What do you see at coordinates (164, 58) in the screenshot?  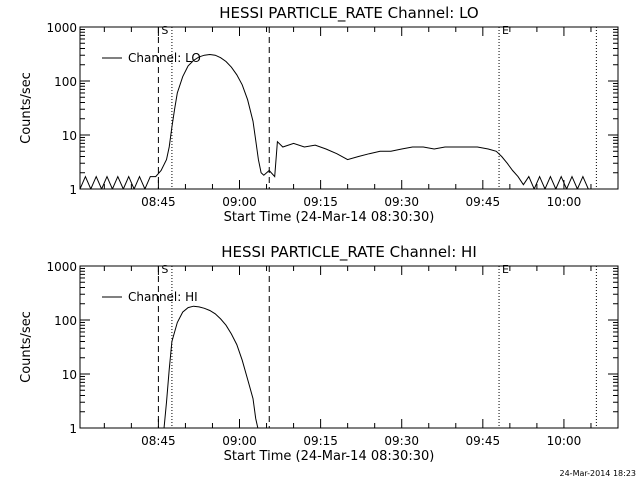 I see `legend-label: Channel: LO` at bounding box center [164, 58].